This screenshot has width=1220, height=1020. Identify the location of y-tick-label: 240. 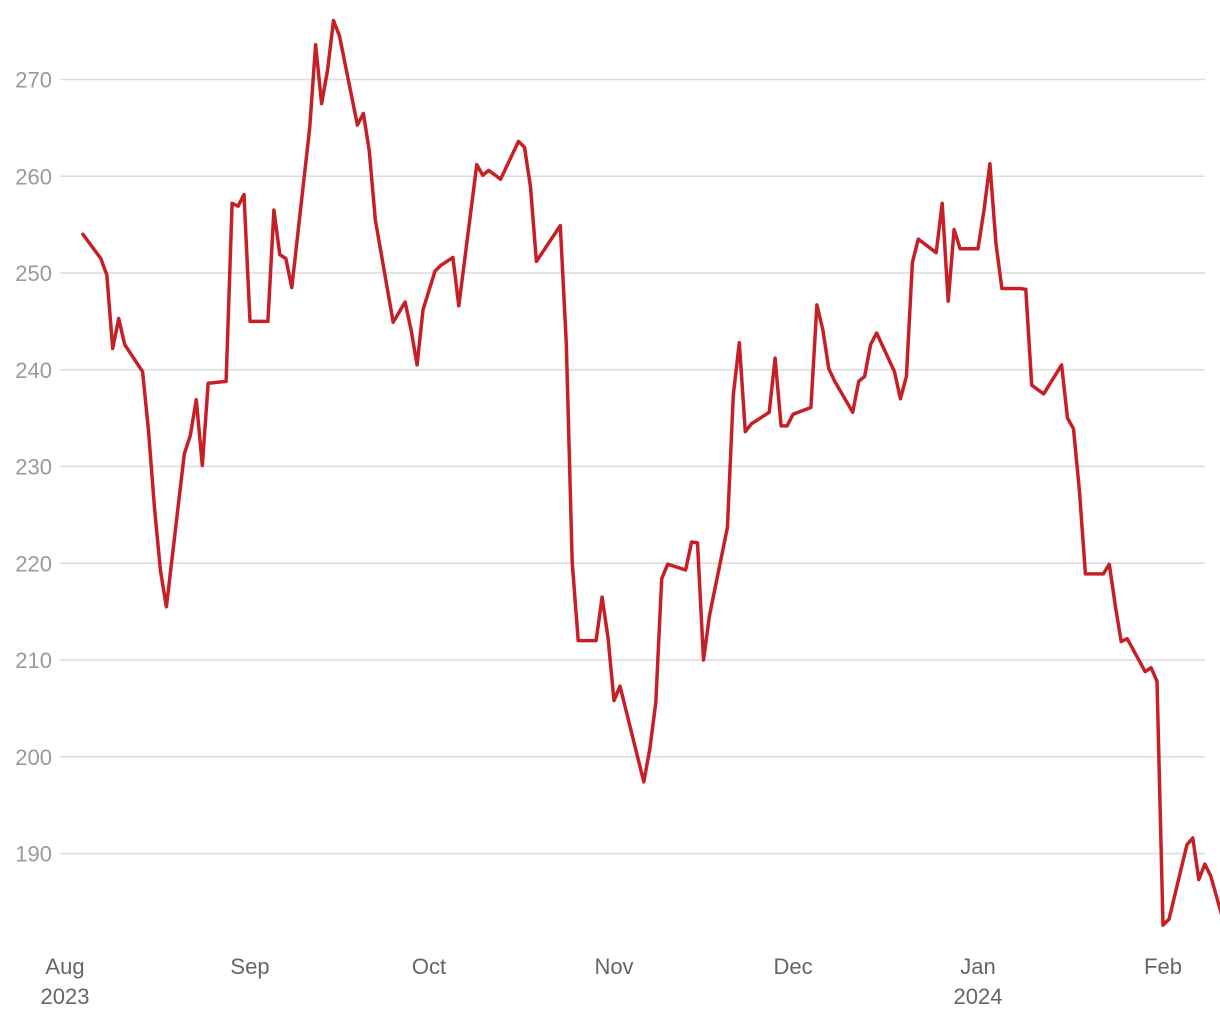
(33, 370).